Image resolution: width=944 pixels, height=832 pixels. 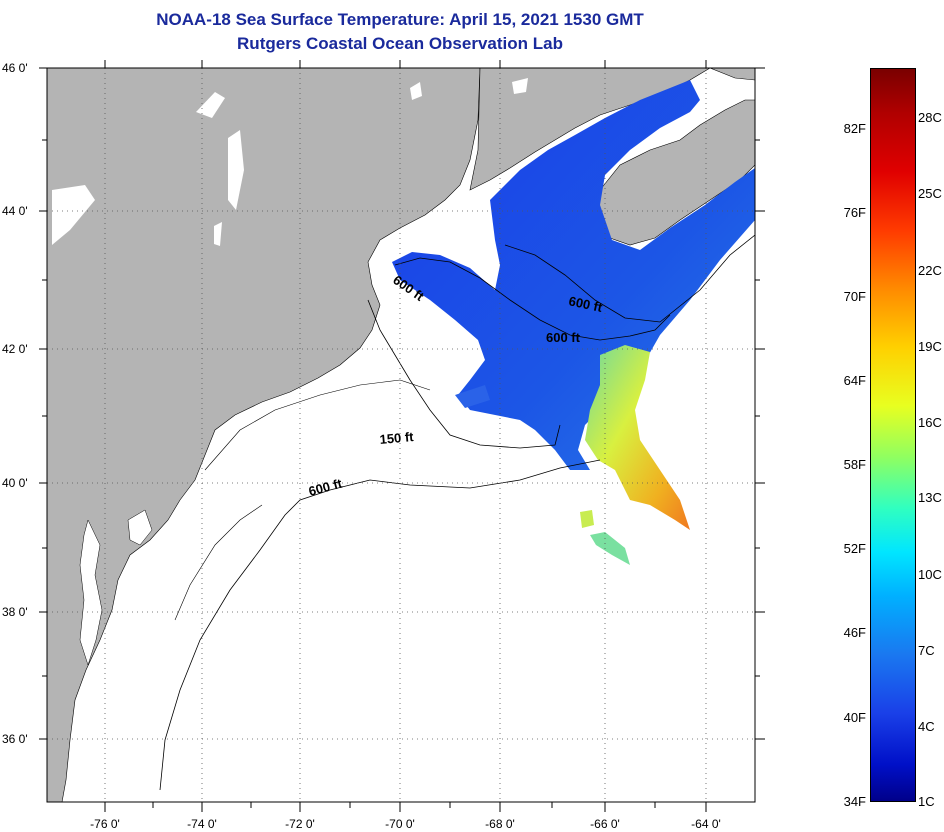 What do you see at coordinates (930, 422) in the screenshot?
I see `colorbar-c-label: 16C` at bounding box center [930, 422].